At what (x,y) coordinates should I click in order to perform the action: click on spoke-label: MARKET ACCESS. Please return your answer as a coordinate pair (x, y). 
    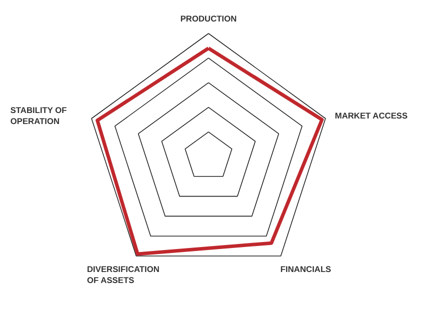
    Looking at the image, I should click on (371, 115).